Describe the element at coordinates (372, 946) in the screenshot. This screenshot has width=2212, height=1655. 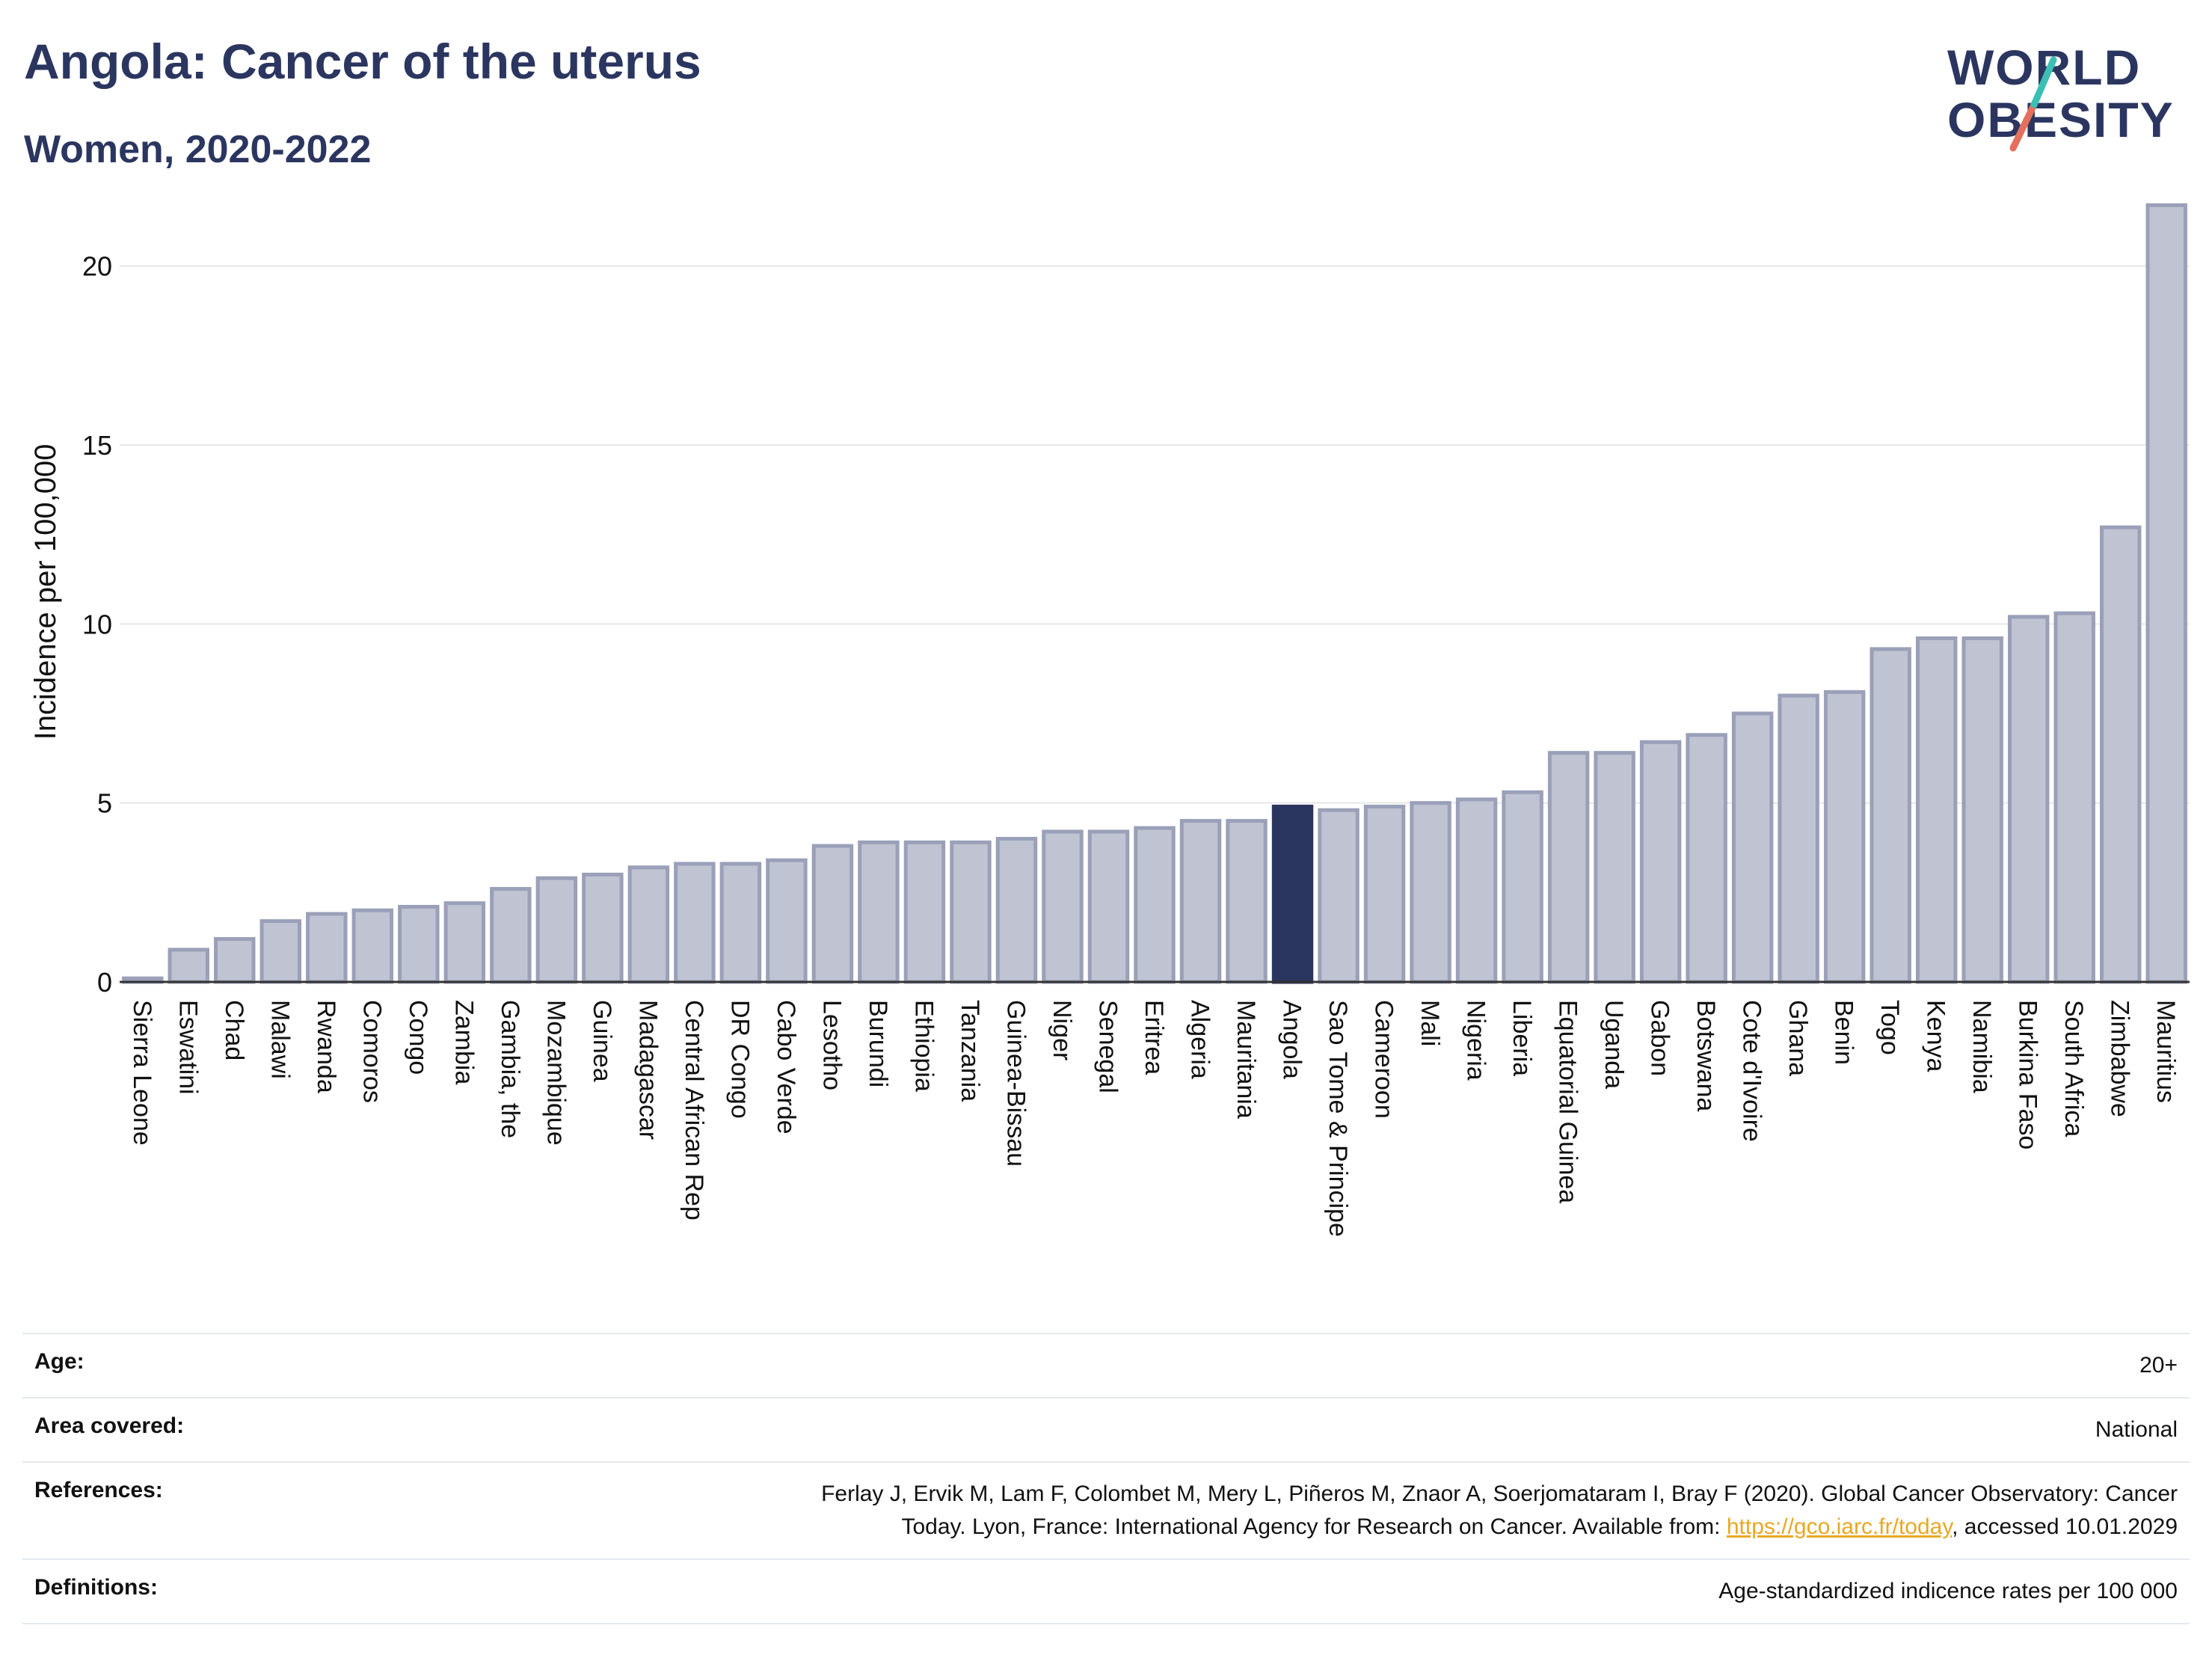
I see `bar-comoros` at that location.